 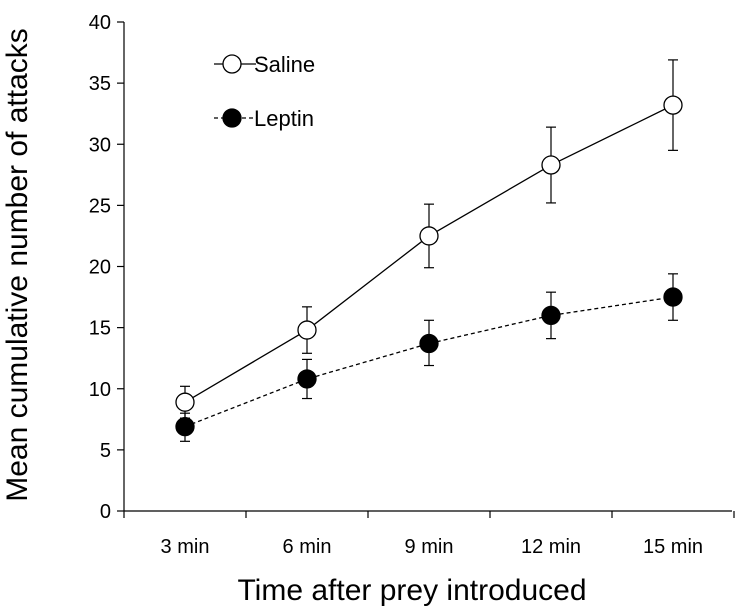 I want to click on legend: Saline Leptin, so click(x=264, y=91).